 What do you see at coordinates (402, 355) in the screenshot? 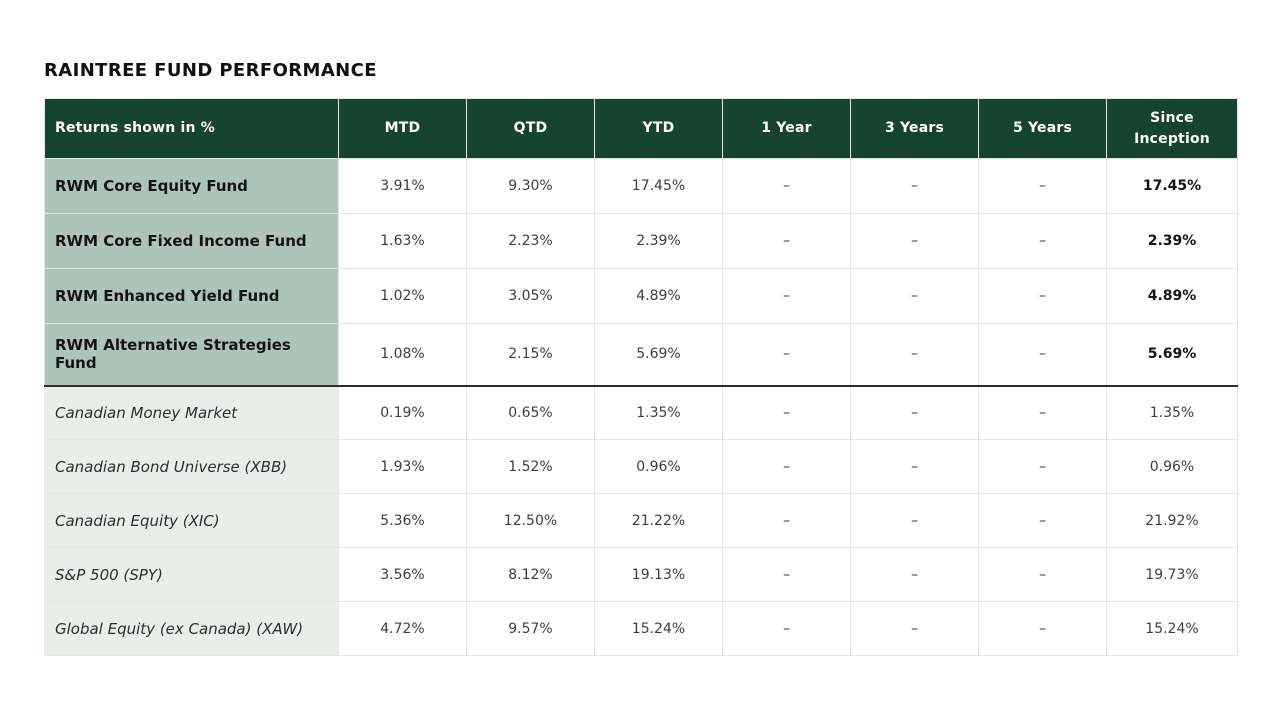
I see `mtd-value: 1.08%` at bounding box center [402, 355].